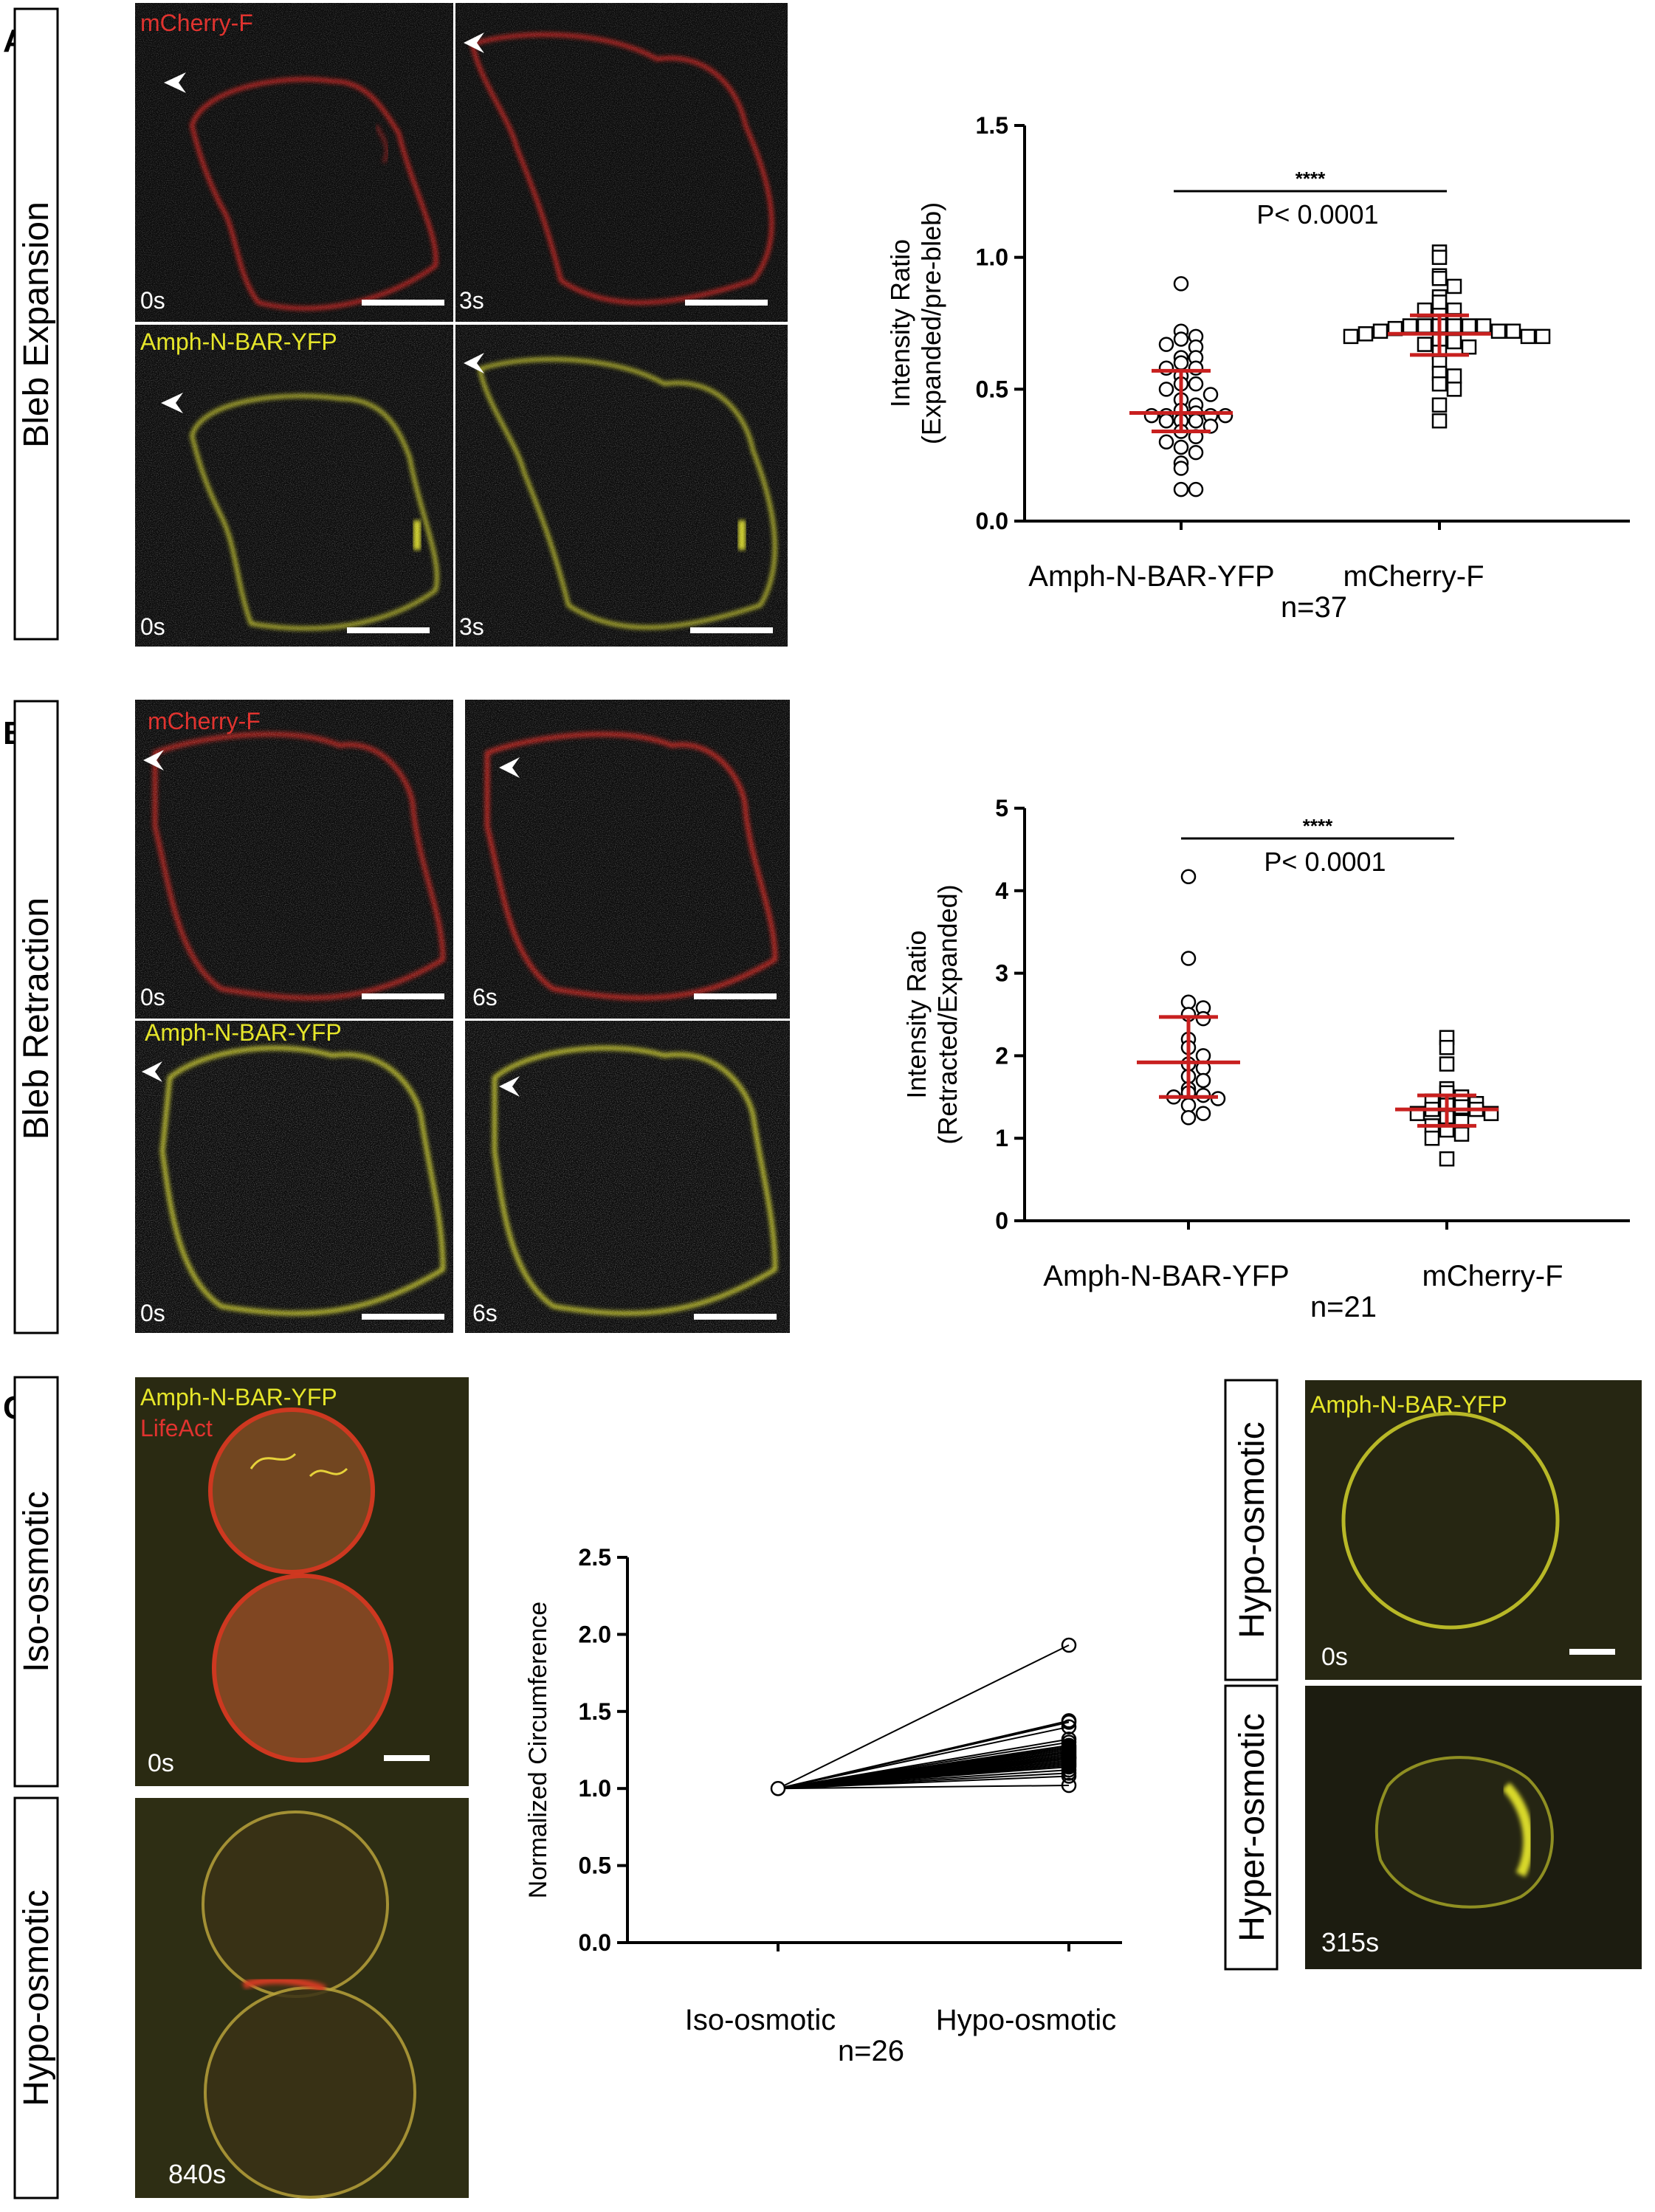  What do you see at coordinates (302, 1581) in the screenshot?
I see `micrograph-tile-c1: Amph-N-BAR-YFP LifeAct 0s` at bounding box center [302, 1581].